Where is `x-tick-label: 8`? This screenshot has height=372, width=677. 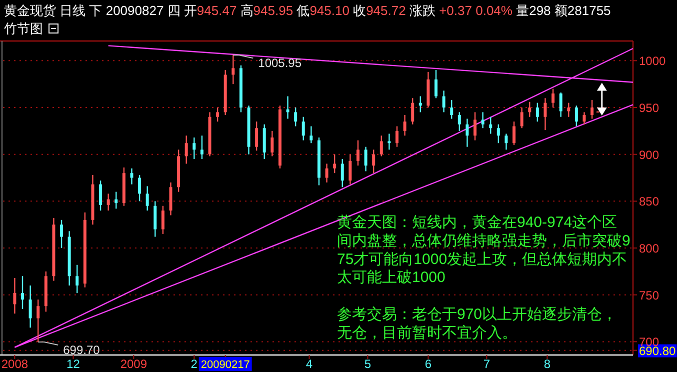
x-tick-label: 8 is located at coordinates (547, 364).